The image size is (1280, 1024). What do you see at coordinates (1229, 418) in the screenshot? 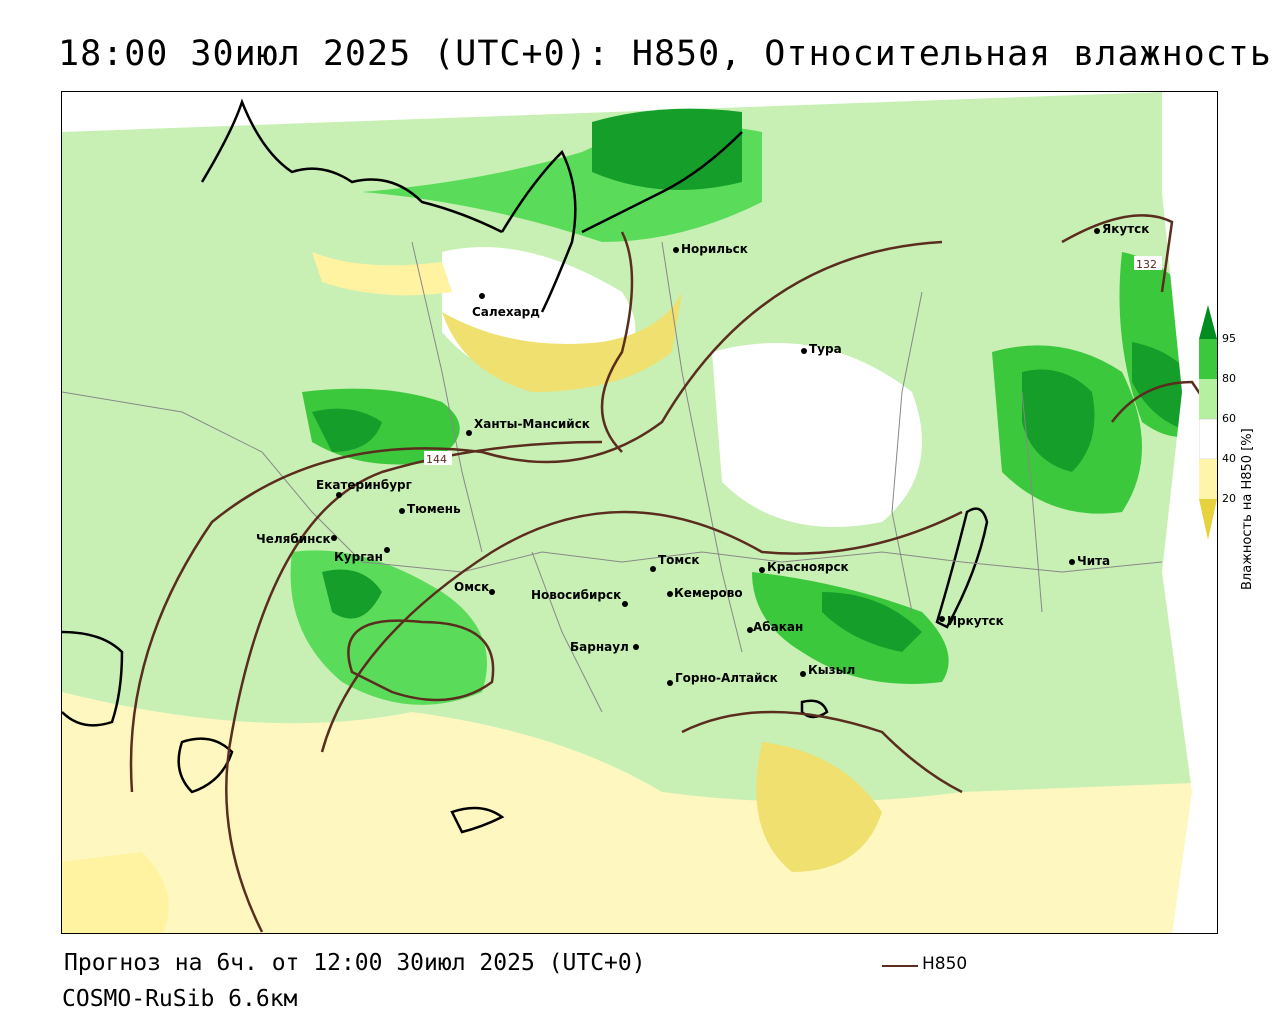
I see `colorbar-tick-60: 60` at bounding box center [1229, 418].